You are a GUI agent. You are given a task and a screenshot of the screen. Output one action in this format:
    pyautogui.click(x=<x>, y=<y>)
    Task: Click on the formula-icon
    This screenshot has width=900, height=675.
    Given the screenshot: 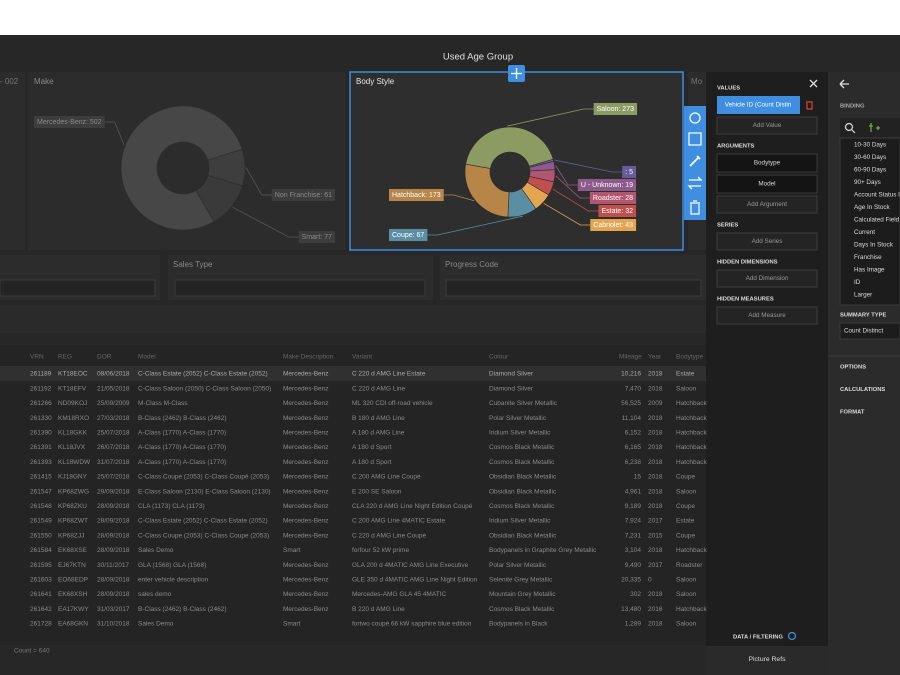 What is the action you would take?
    pyautogui.click(x=874, y=127)
    